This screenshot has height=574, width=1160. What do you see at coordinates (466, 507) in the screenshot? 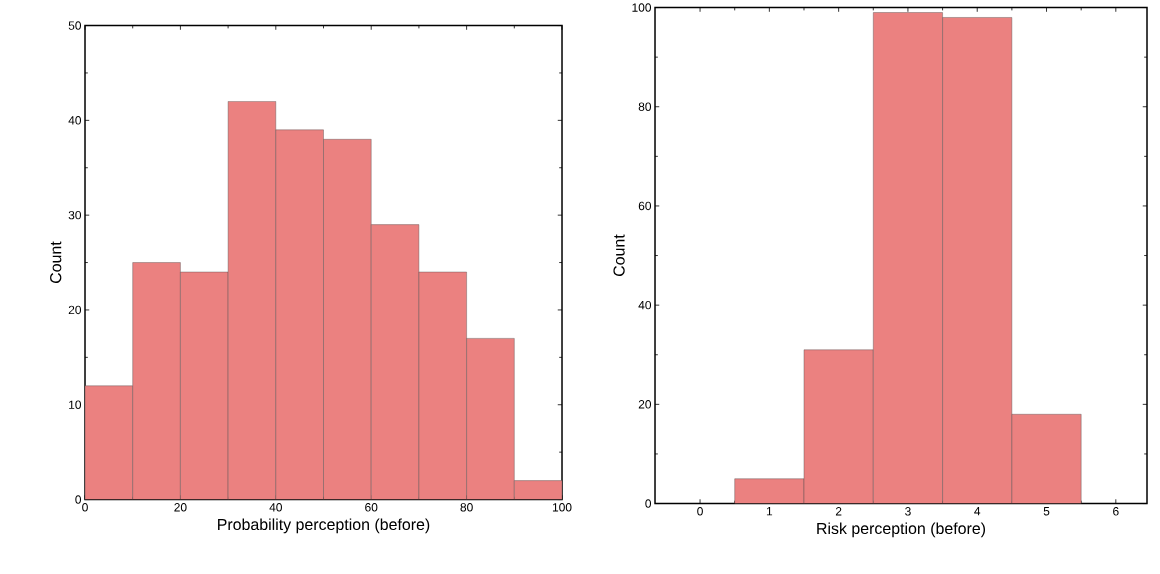
I see `x-tick-label: 80` at bounding box center [466, 507].